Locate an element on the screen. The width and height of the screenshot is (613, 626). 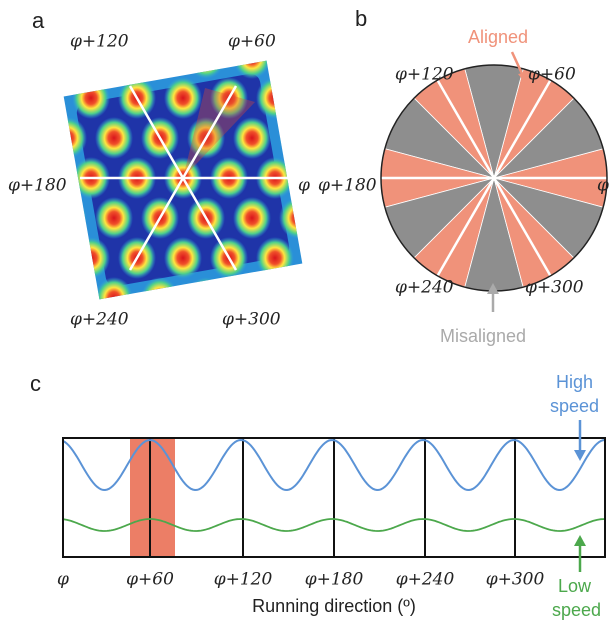
x-tick-label: φ+240 is located at coordinates (425, 580).